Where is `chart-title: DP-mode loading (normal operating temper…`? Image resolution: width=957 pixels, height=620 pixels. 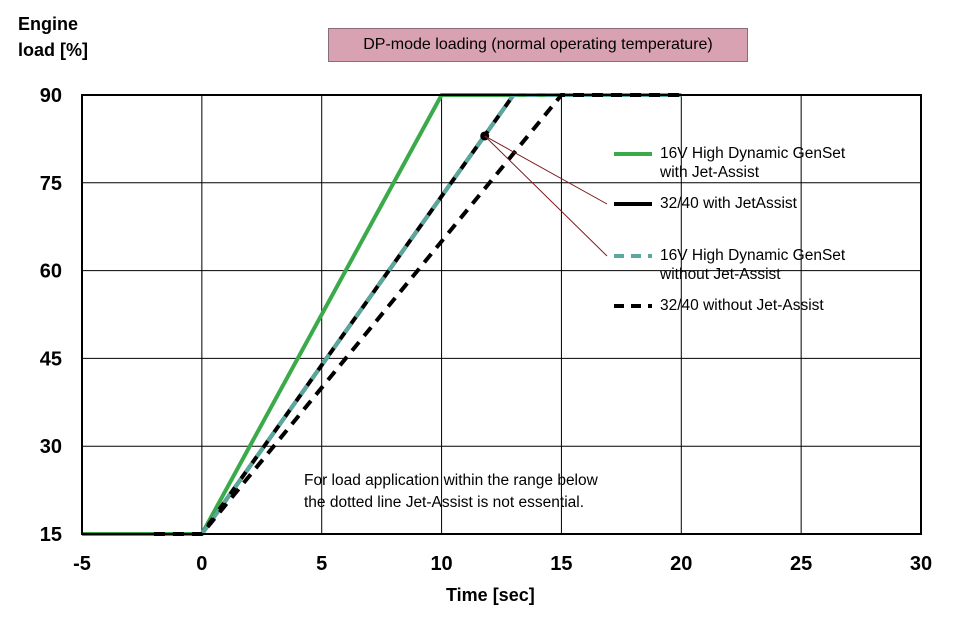 chart-title: DP-mode loading (normal operating temper… is located at coordinates (538, 45).